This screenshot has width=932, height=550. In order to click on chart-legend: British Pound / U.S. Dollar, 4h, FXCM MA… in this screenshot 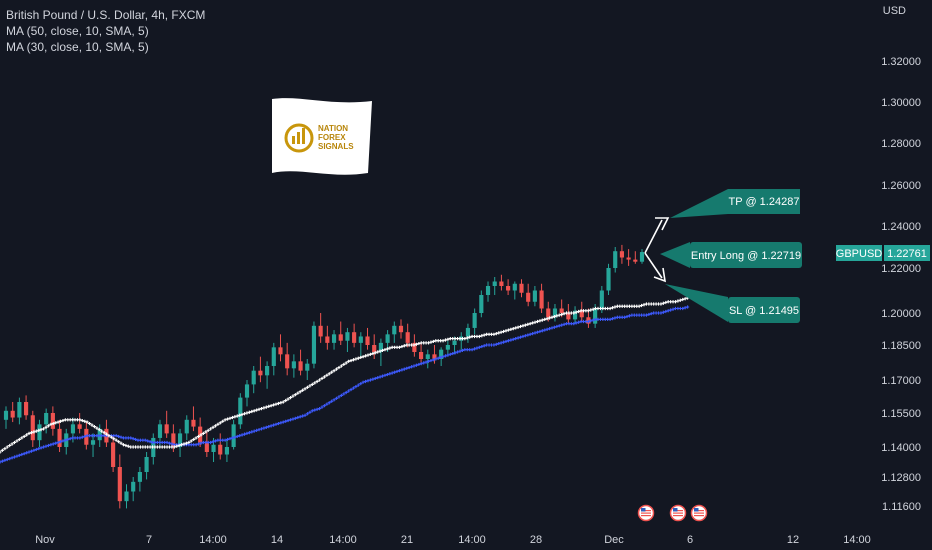, I will do `click(105, 31)`.